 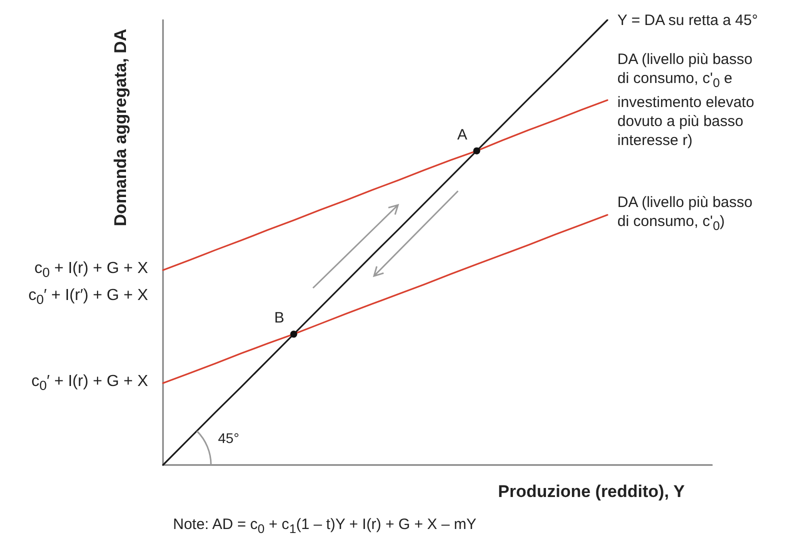 I want to click on series-label: Y = DA su retta a 45°, so click(x=688, y=20).